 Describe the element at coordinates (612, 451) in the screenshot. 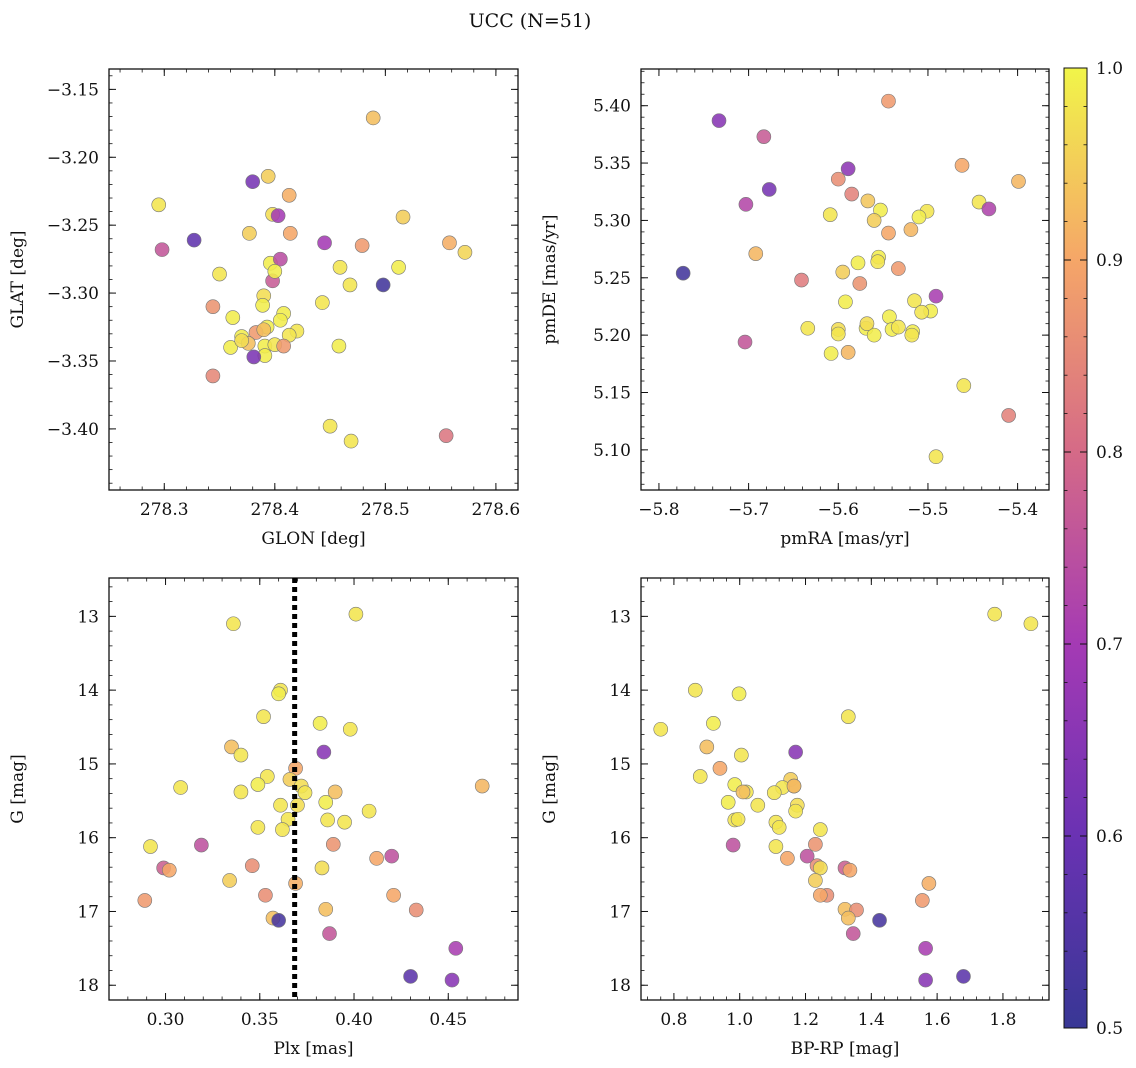

I see `y-tick-label: 5.10` at that location.